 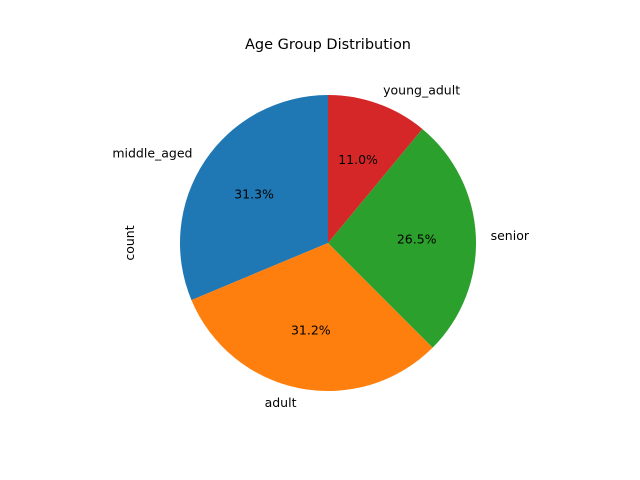 I want to click on y-axis-label: count, so click(x=129, y=242).